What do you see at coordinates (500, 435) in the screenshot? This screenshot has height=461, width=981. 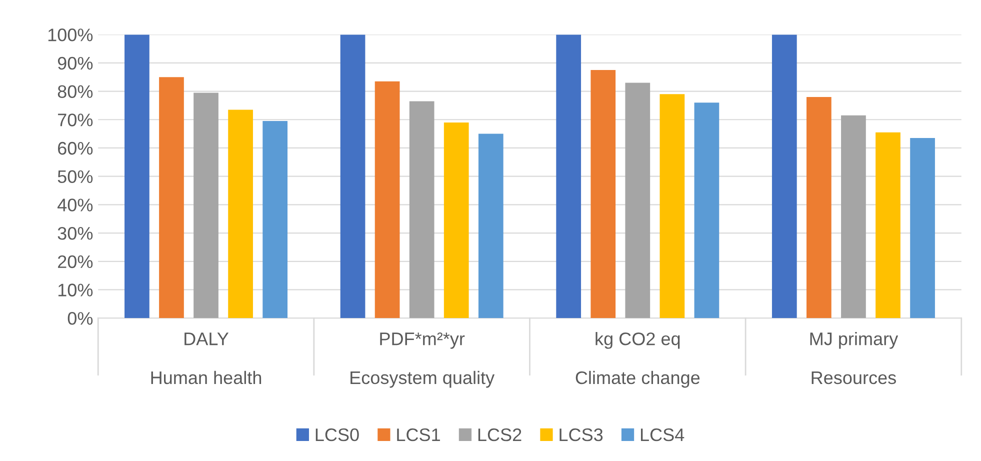 I see `legend-label: LCS2` at bounding box center [500, 435].